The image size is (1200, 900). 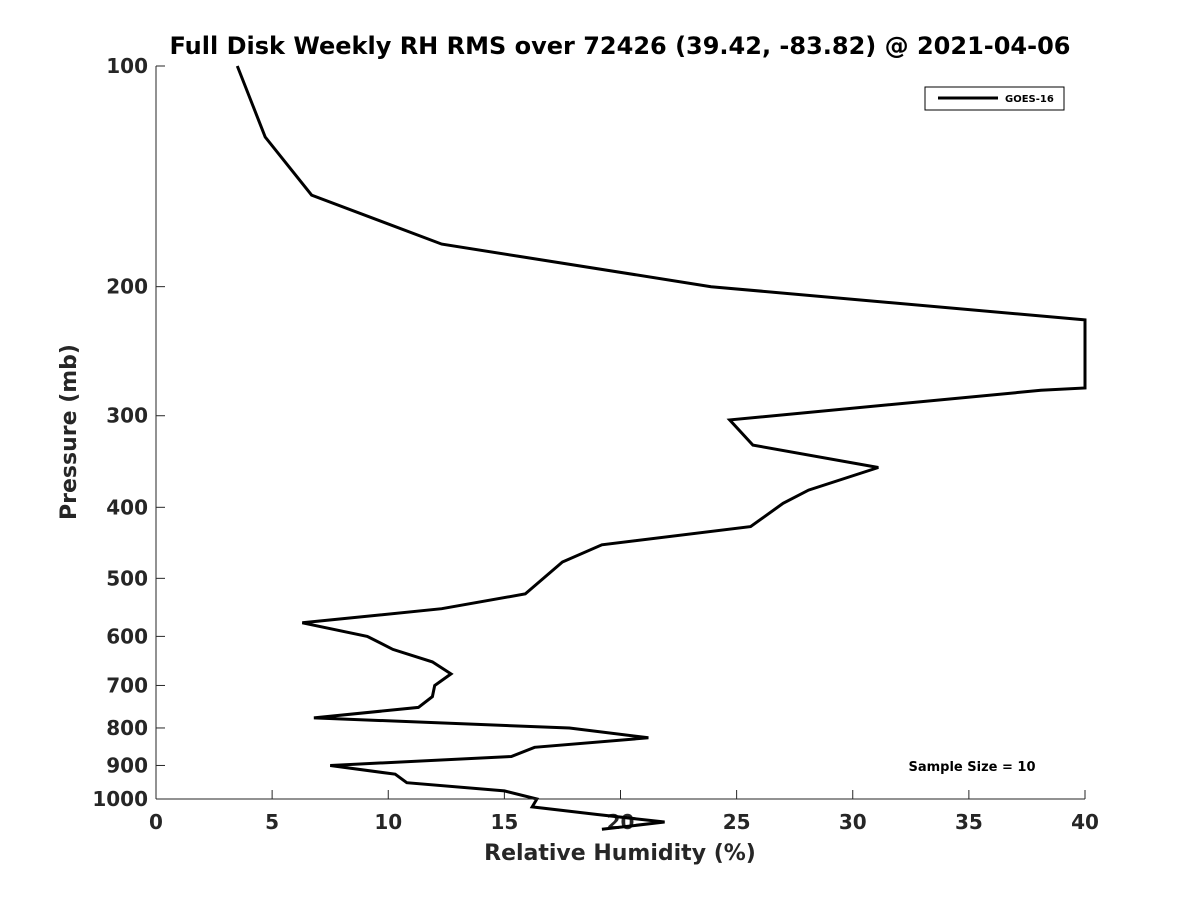 What do you see at coordinates (853, 822) in the screenshot?
I see `x-tick-label: 30` at bounding box center [853, 822].